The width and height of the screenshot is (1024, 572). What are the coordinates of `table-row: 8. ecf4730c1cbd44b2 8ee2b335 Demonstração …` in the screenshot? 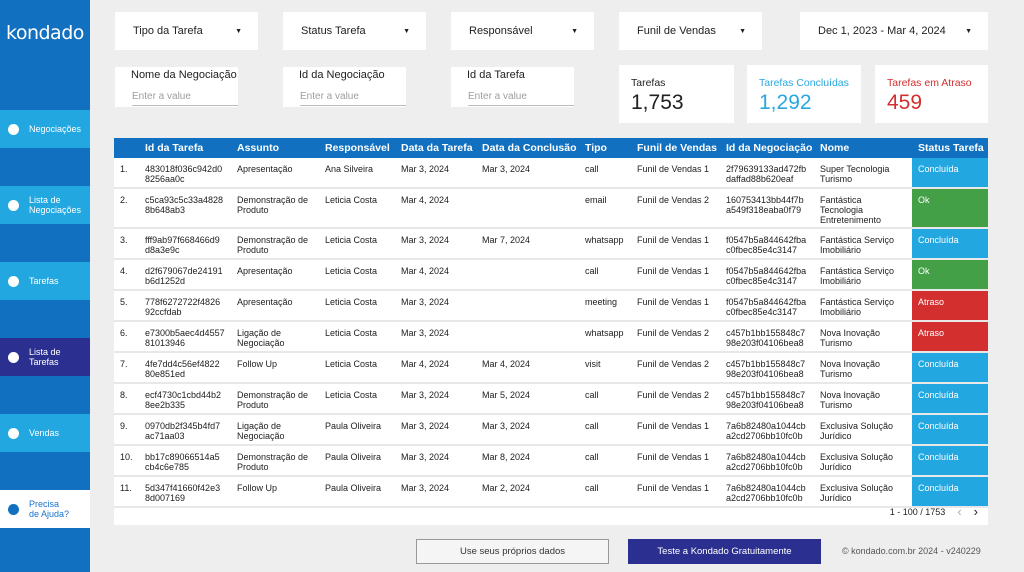 It's located at (551, 399).